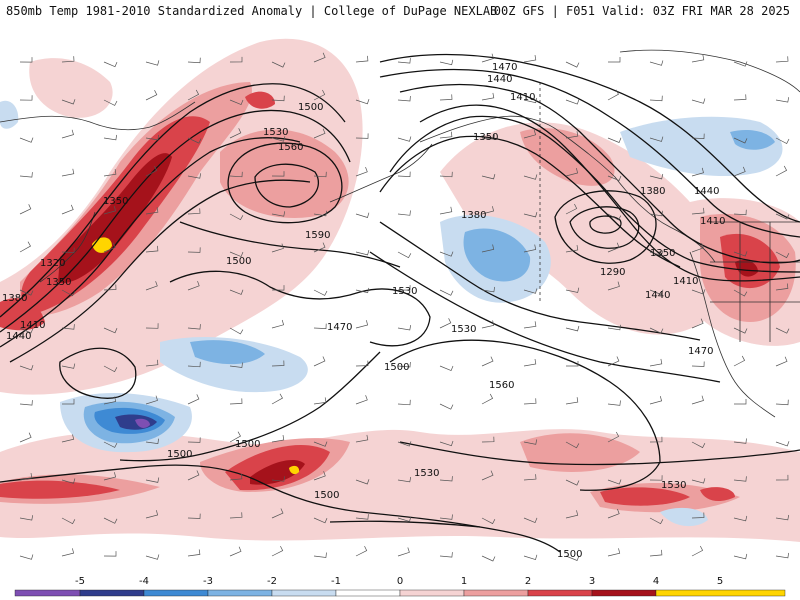 Image resolution: width=800 pixels, height=600 pixels. Describe the element at coordinates (464, 581) in the screenshot. I see `colorbar-tick: 1` at that location.